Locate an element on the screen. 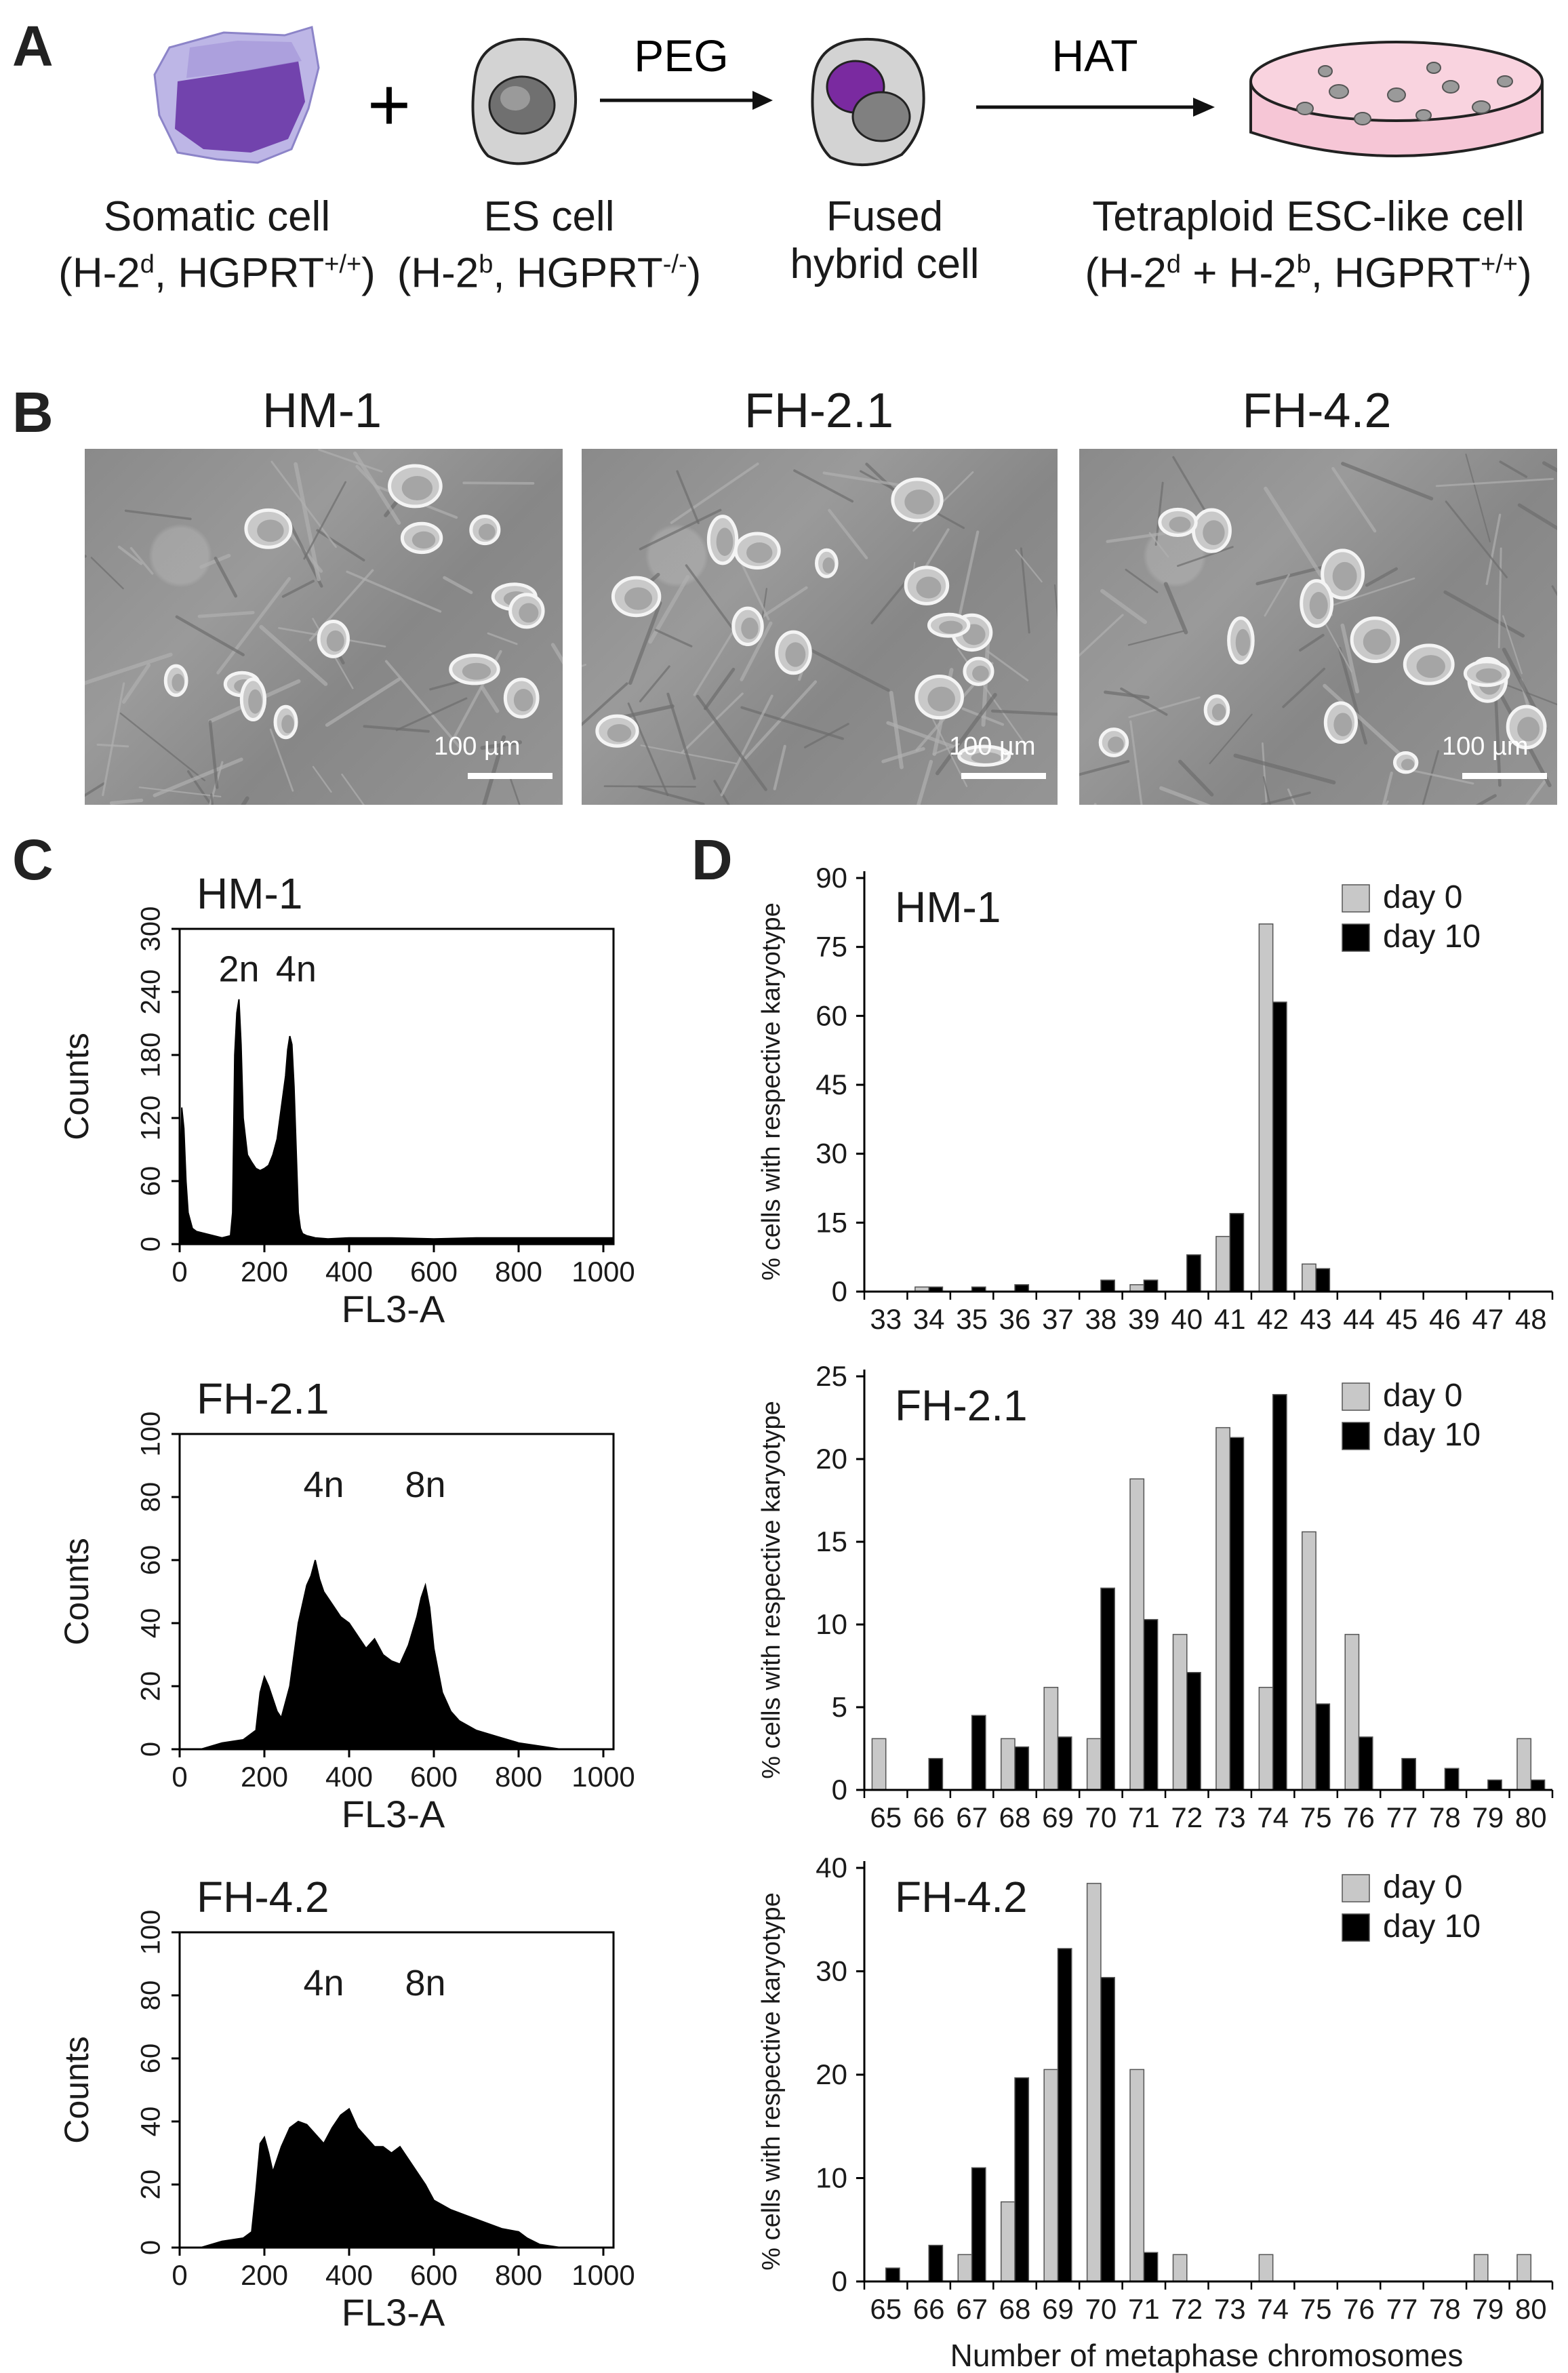 This screenshot has height=2373, width=1568. x-tick-label: 800 is located at coordinates (519, 1777).